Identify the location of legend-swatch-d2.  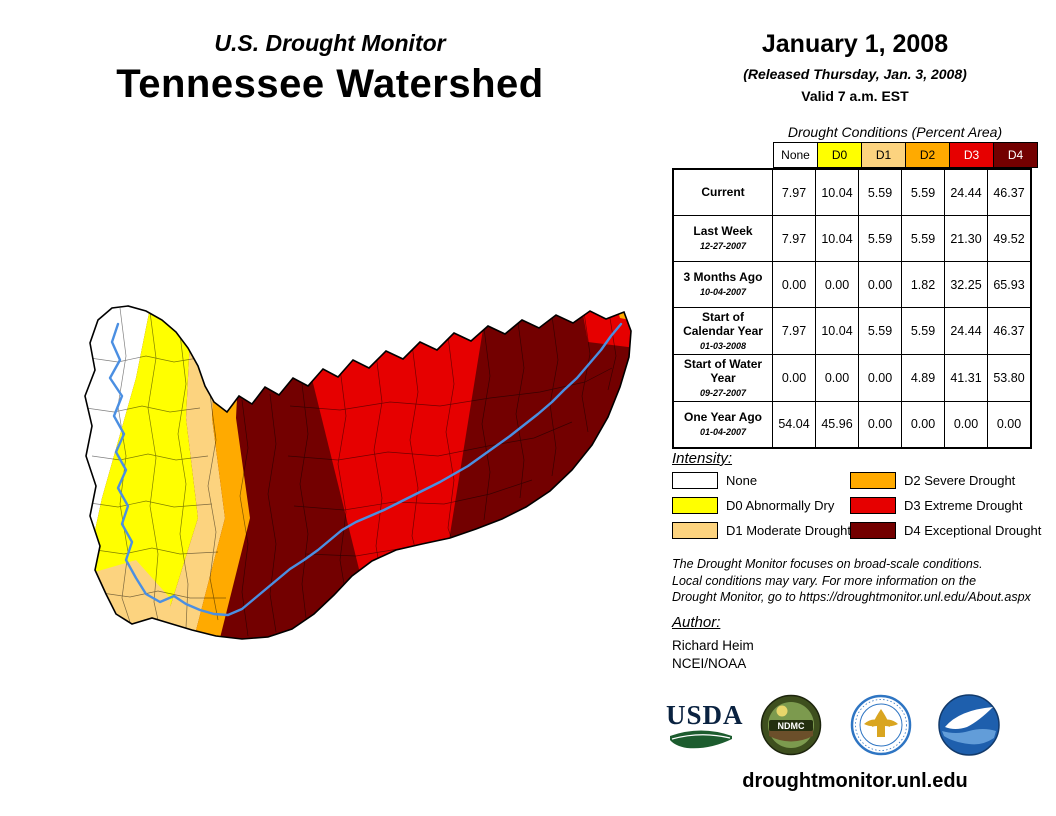
(873, 480).